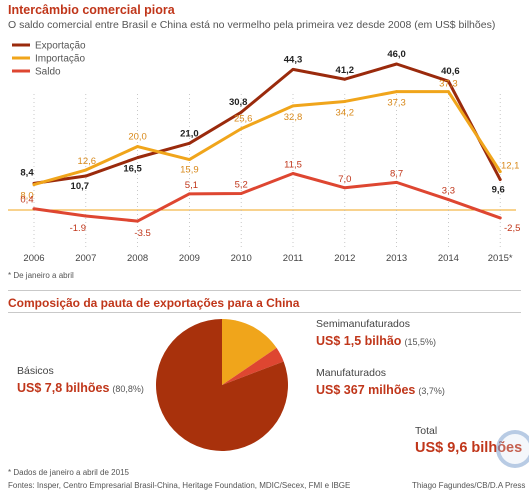 This screenshot has width=529, height=493. I want to click on pie-slice-manufaturados, so click(253, 366).